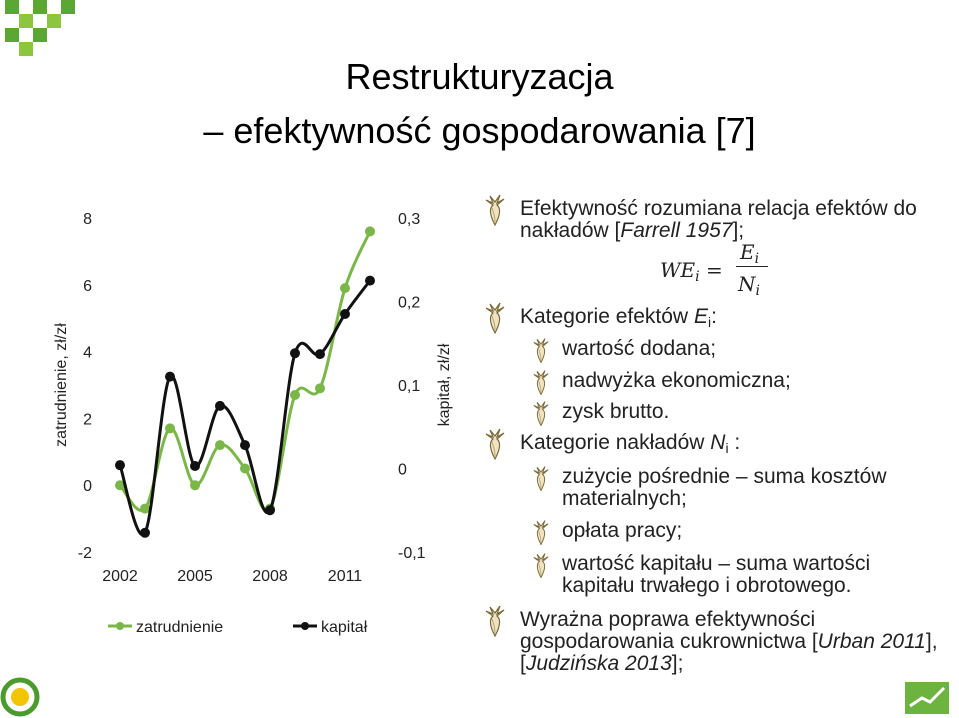 The image size is (959, 718). Describe the element at coordinates (444, 384) in the screenshot. I see `y2-axis-label: kapitał, zł/zł` at that location.